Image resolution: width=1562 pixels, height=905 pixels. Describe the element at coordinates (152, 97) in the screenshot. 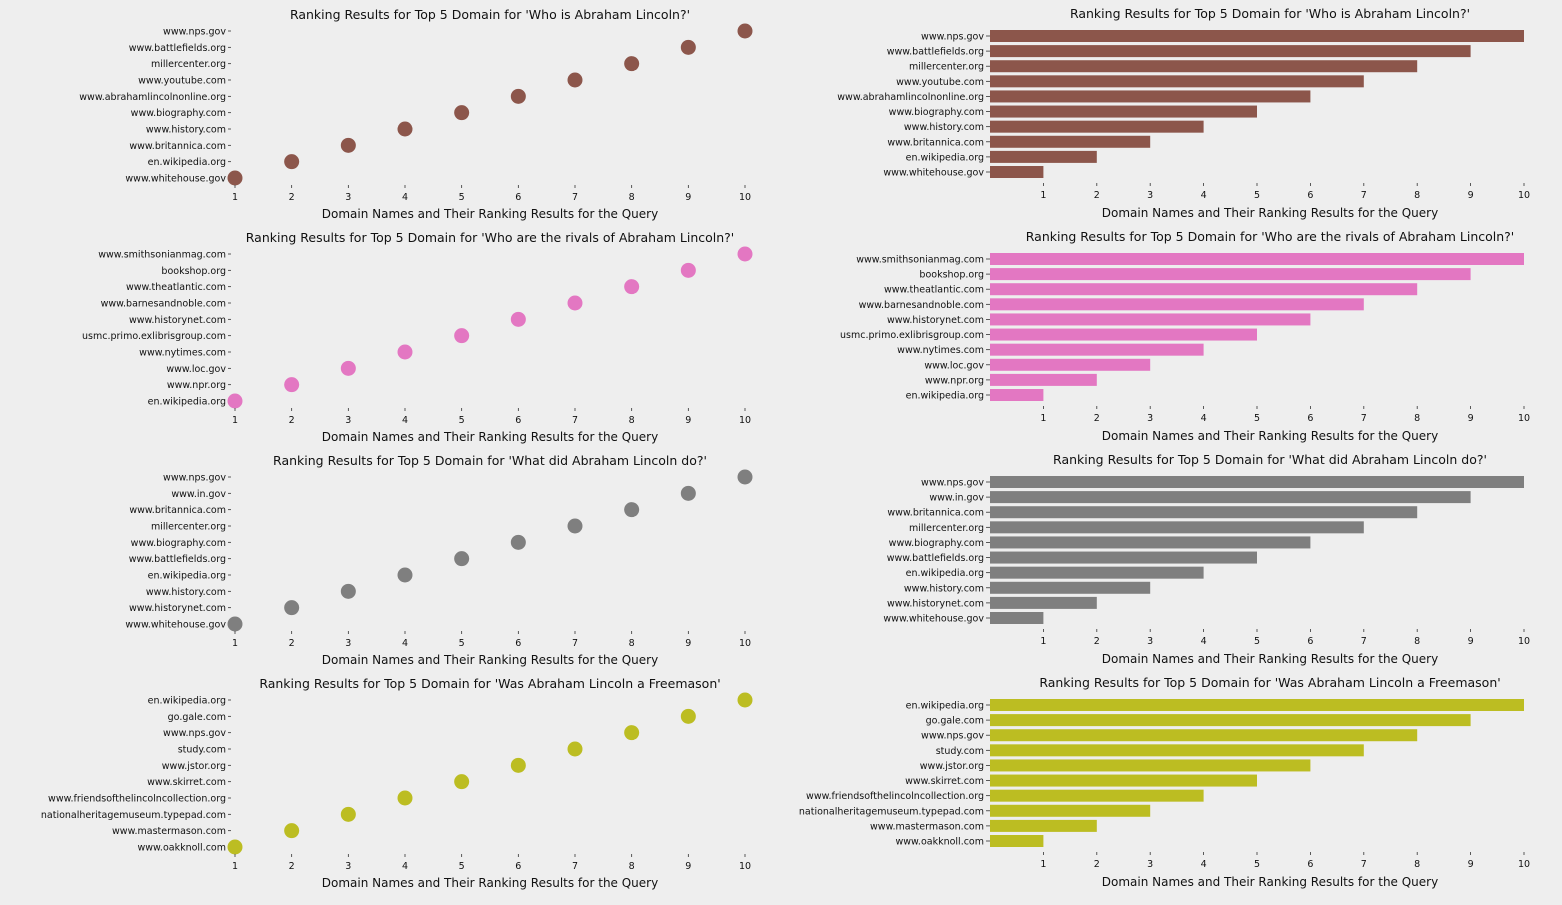

I see `y-tick-label: www.abrahamlincolnonline.org` at that location.